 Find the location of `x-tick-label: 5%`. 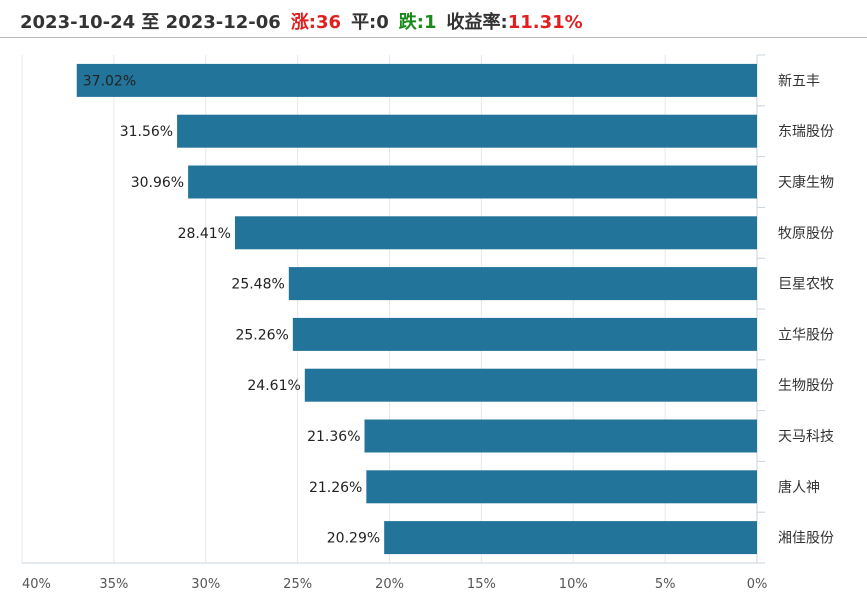

x-tick-label: 5% is located at coordinates (665, 584).